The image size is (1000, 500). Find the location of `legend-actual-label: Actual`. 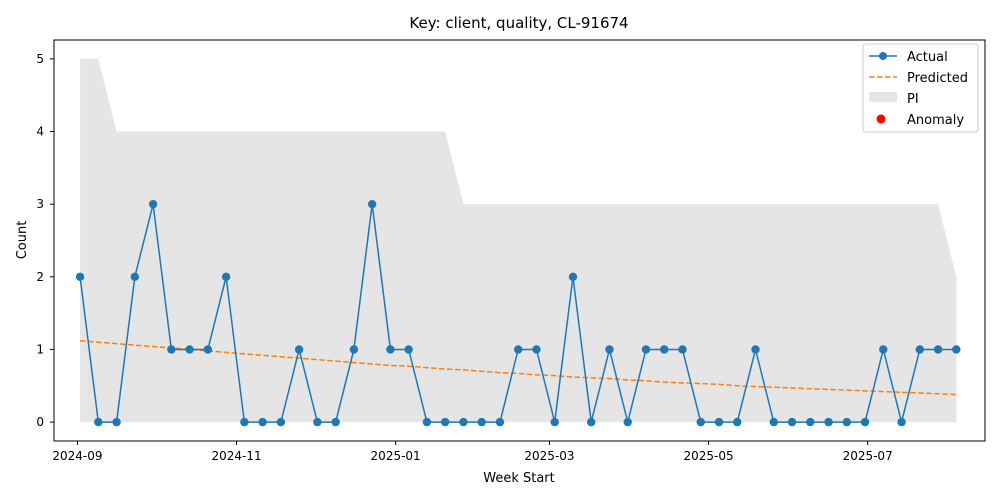

legend-actual-label: Actual is located at coordinates (927, 57).